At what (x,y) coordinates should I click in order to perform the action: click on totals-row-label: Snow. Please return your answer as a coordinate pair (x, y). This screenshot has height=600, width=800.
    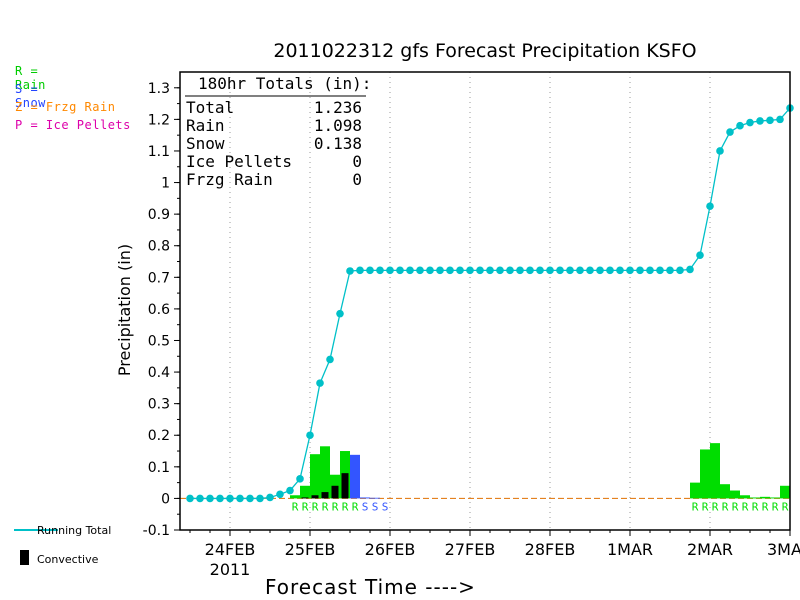
    Looking at the image, I should click on (205, 143).